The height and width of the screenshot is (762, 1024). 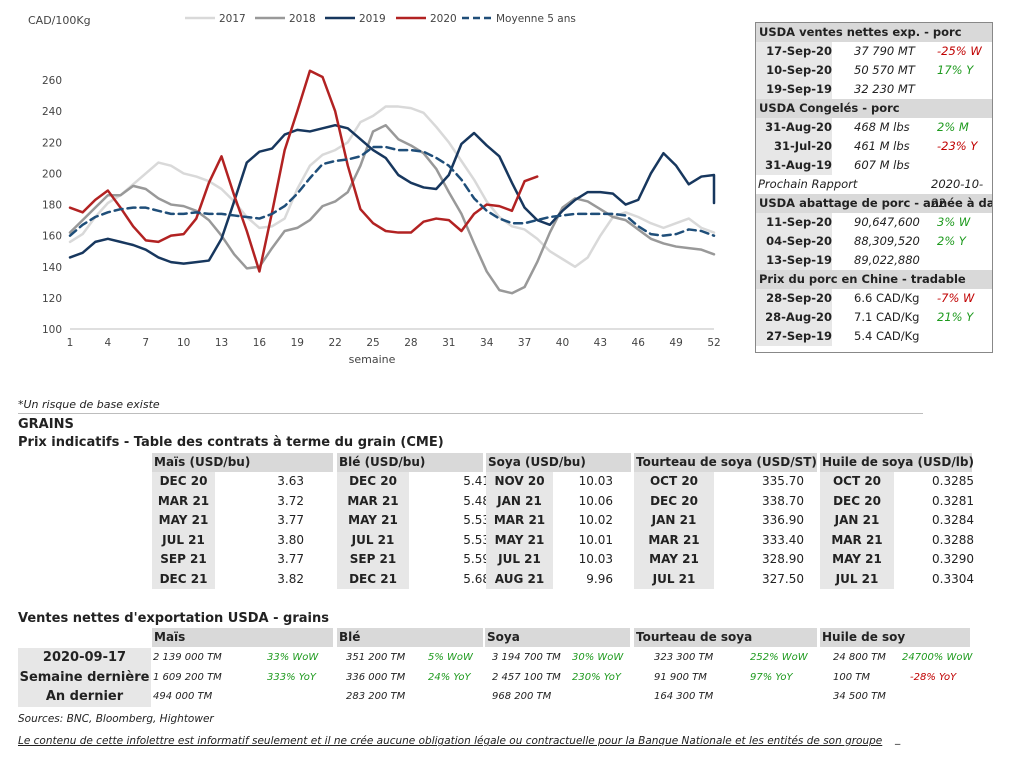 What do you see at coordinates (522, 696) in the screenshot?
I see `exports-value: 968 200 TM` at bounding box center [522, 696].